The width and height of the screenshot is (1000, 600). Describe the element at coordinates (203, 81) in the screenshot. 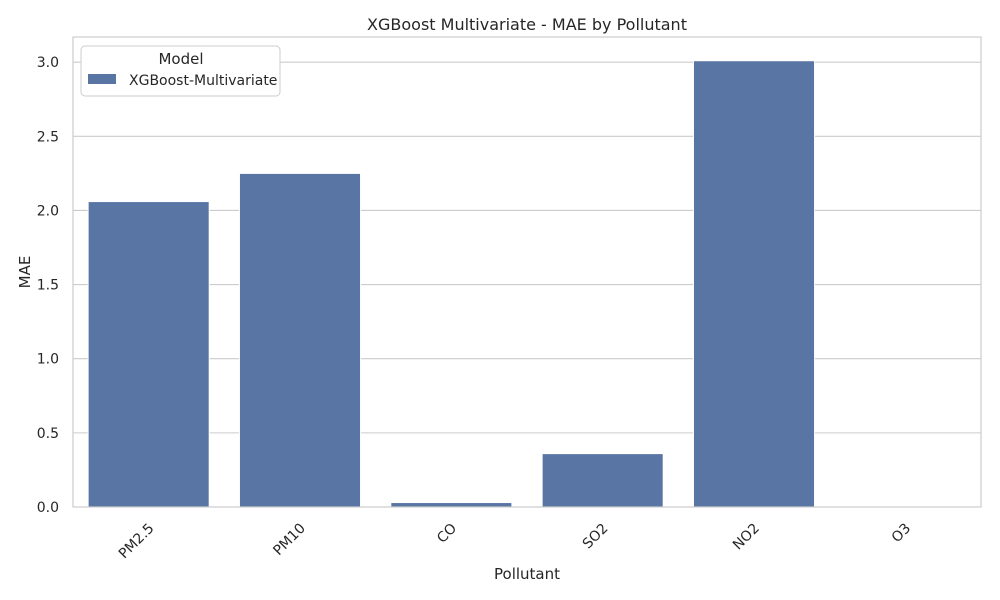

I see `legend-series-label: XGBoost-Multivariate` at that location.